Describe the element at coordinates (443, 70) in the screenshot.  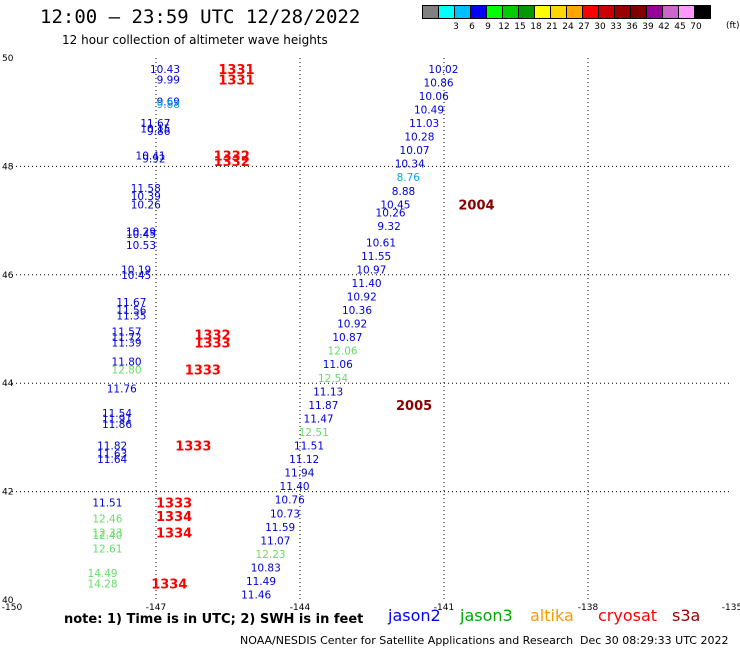
I see `swh-value: 10.02` at that location.